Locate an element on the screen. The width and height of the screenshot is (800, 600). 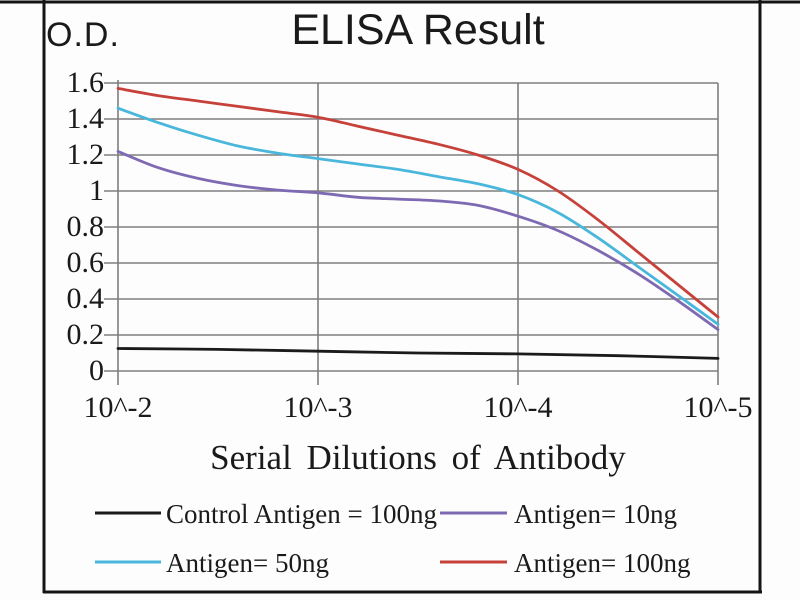
legend-label-antigen-100ng: Antigen= 100ng is located at coordinates (602, 563).